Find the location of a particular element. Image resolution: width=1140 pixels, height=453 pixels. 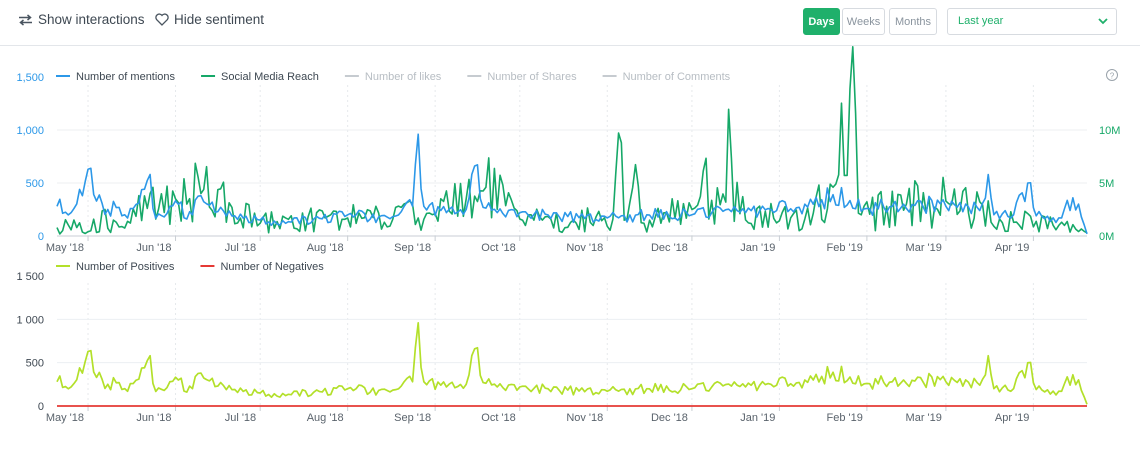

show-interactions-button: Show interactions is located at coordinates (81, 19).